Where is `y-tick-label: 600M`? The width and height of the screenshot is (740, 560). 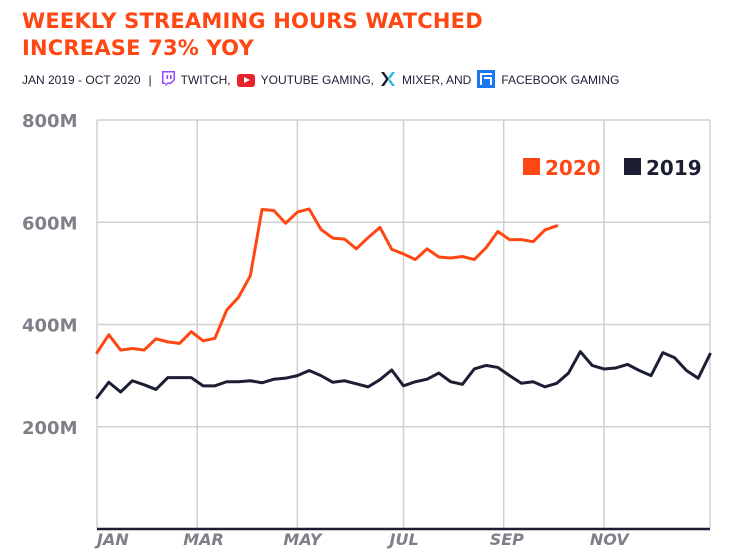
y-tick-label: 600M is located at coordinates (50, 223).